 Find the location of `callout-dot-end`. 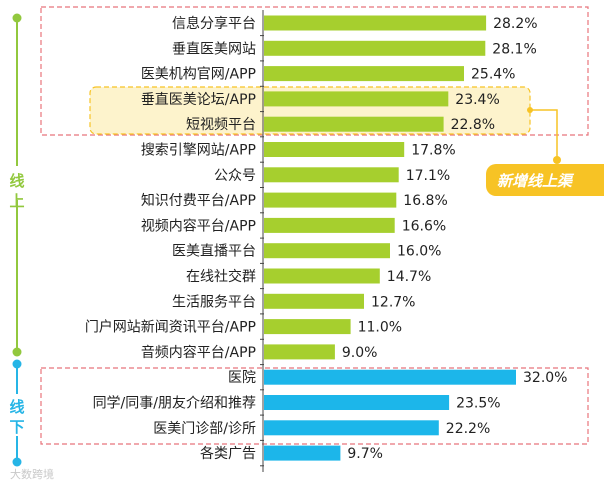

callout-dot-end is located at coordinates (557, 160).